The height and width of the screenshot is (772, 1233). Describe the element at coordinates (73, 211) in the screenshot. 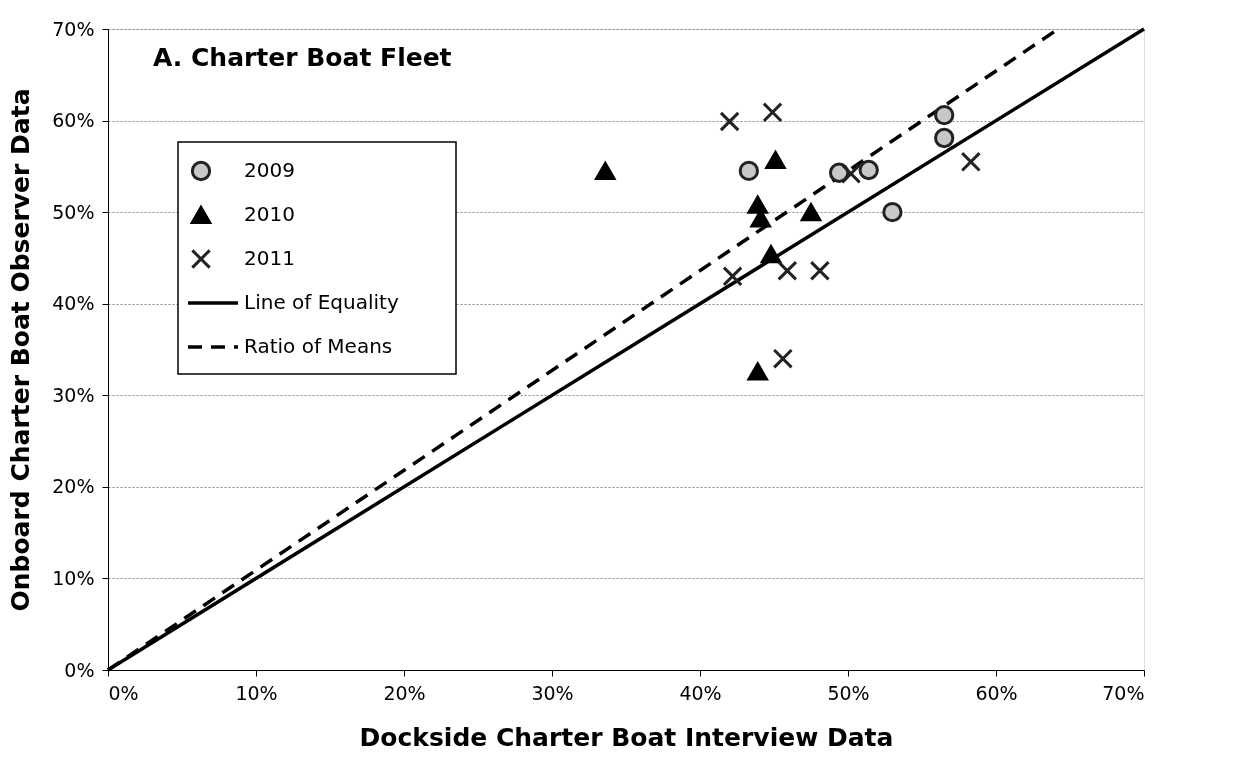

I see `y-tick-label: 50%` at that location.